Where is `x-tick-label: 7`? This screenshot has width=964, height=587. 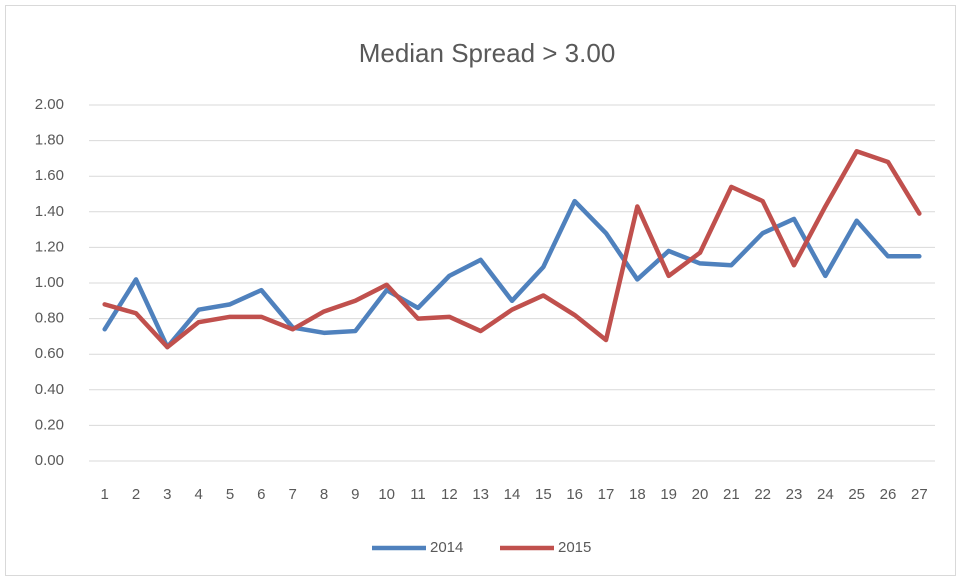
x-tick-label: 7 is located at coordinates (292, 494).